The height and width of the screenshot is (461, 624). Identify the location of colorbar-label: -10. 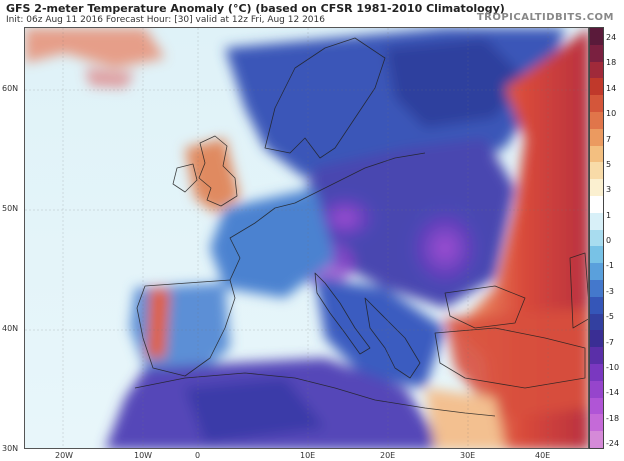
(613, 367).